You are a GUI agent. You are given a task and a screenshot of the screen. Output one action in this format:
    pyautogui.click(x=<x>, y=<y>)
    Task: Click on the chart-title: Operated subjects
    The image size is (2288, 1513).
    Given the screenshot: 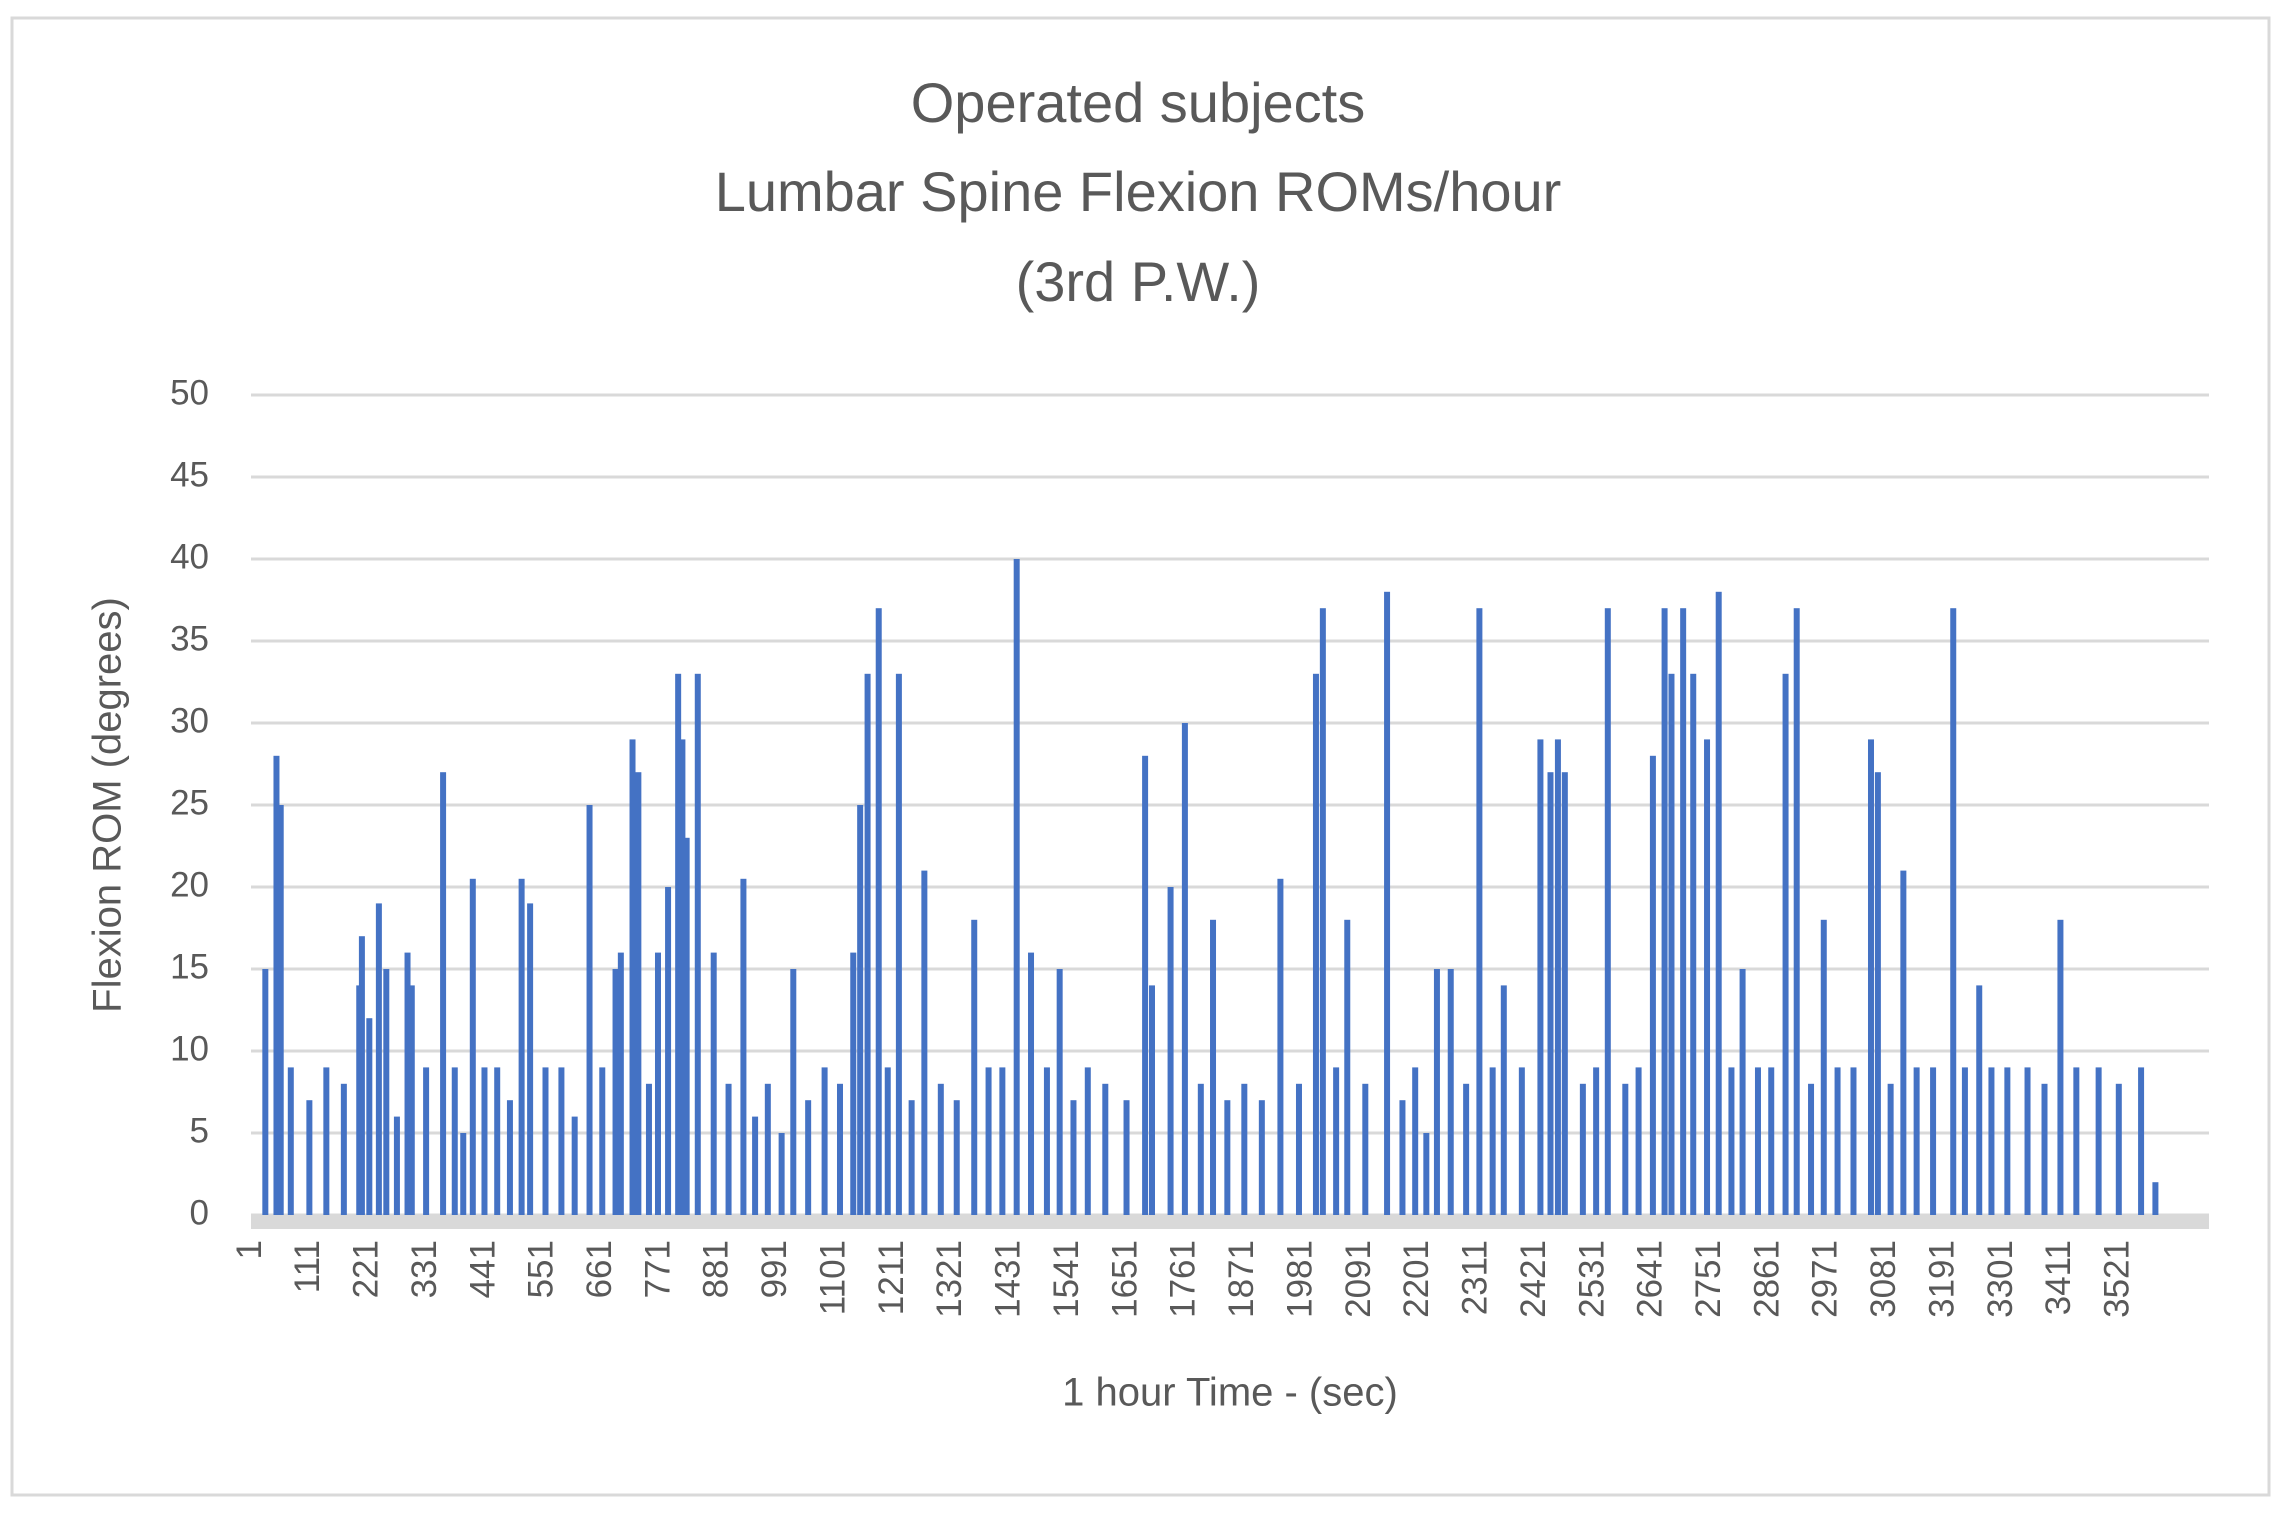 What is the action you would take?
    pyautogui.click(x=1138, y=102)
    